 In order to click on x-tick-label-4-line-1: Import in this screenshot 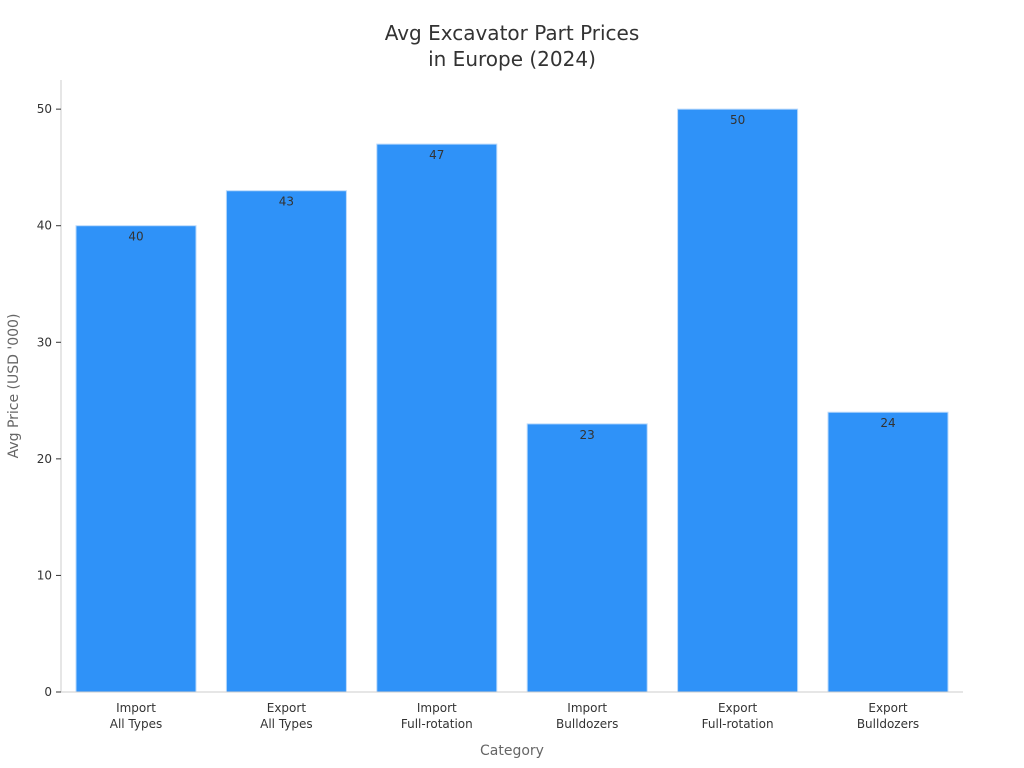, I will do `click(587, 708)`.